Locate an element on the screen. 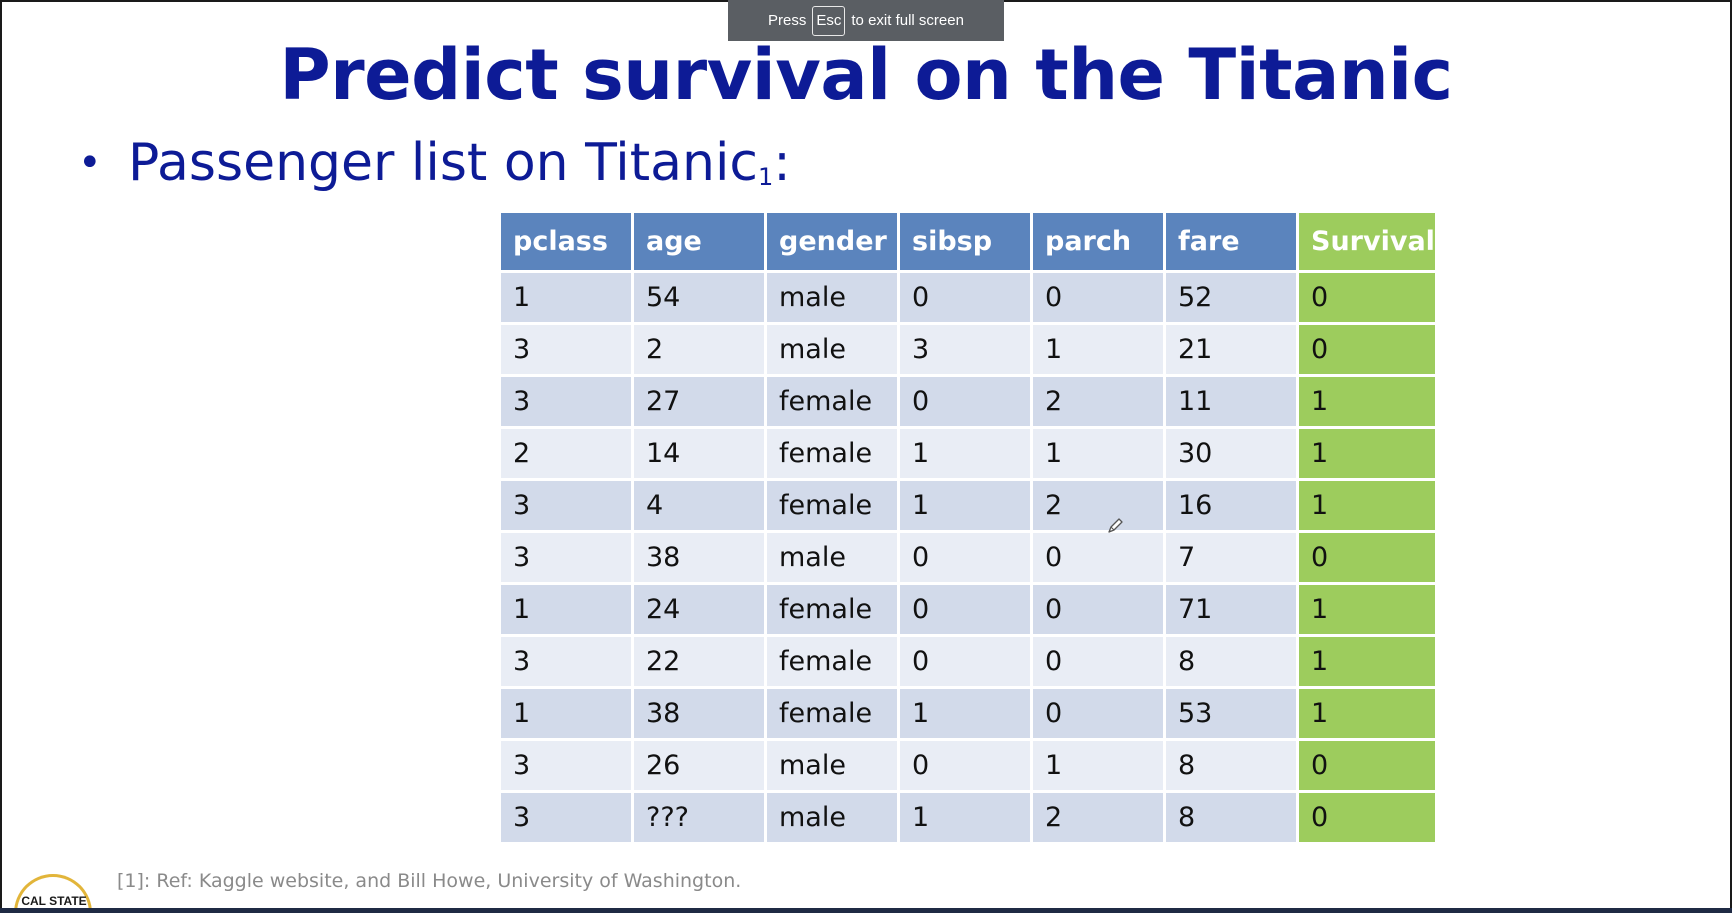 Image resolution: width=1732 pixels, height=913 pixels. column-header-age: age is located at coordinates (699, 241).